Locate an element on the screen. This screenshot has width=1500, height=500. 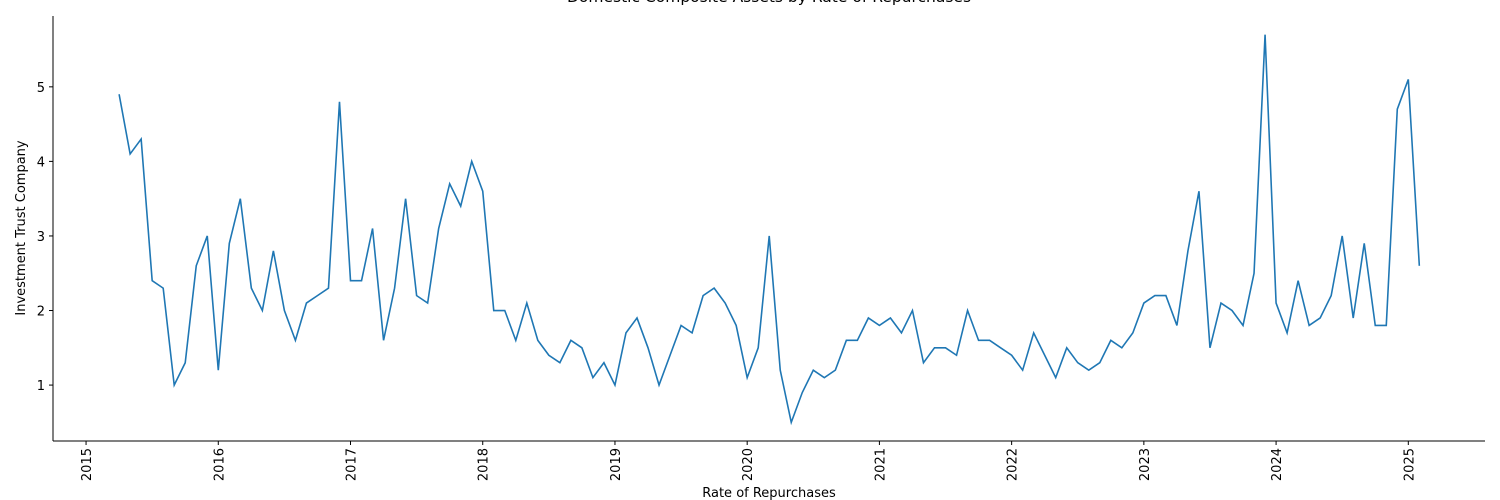
y-tick-label: 2 is located at coordinates (41, 312).